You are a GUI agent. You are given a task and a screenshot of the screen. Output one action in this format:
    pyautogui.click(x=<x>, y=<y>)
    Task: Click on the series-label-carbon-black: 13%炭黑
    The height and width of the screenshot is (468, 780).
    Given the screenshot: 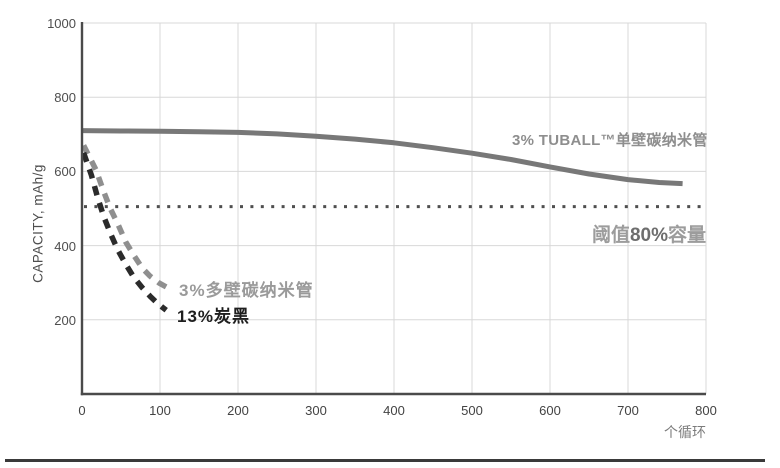 What is the action you would take?
    pyautogui.click(x=214, y=316)
    